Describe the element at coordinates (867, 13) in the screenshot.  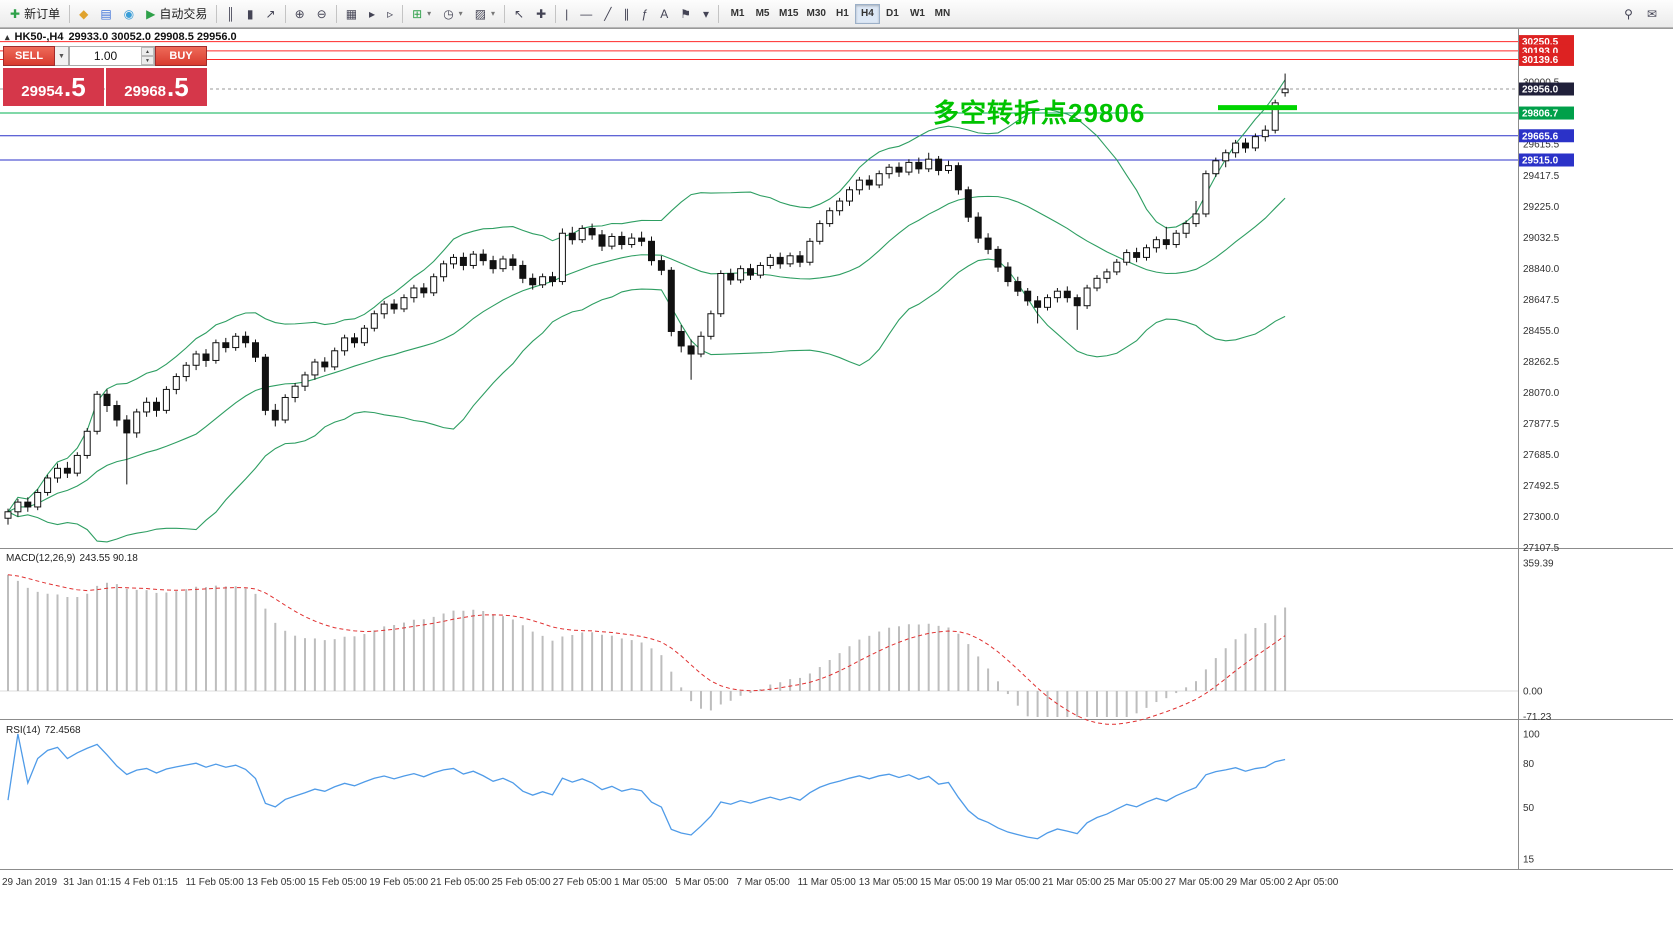
I see `timeframe-h4: H4` at that location.